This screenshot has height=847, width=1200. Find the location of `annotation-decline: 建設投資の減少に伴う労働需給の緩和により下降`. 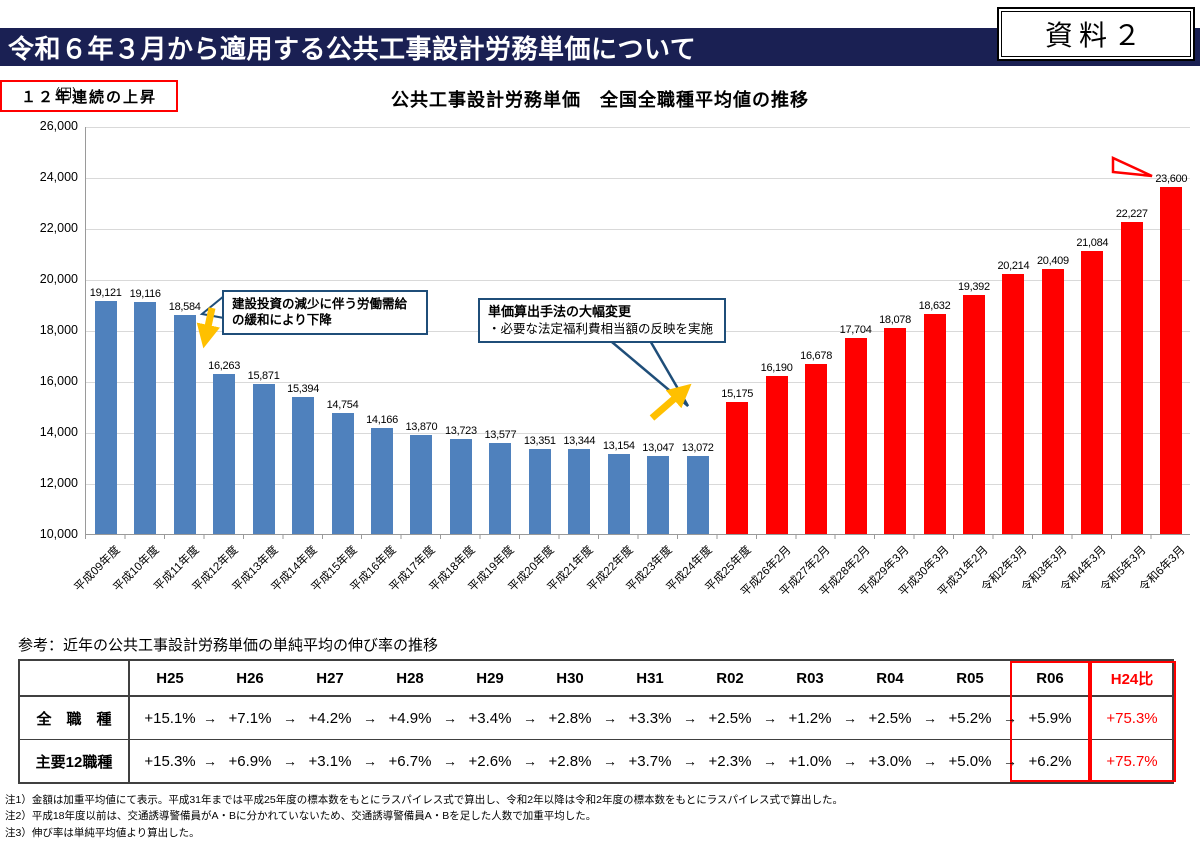

annotation-decline: 建設投資の減少に伴う労働需給の緩和により下降 is located at coordinates (325, 312).